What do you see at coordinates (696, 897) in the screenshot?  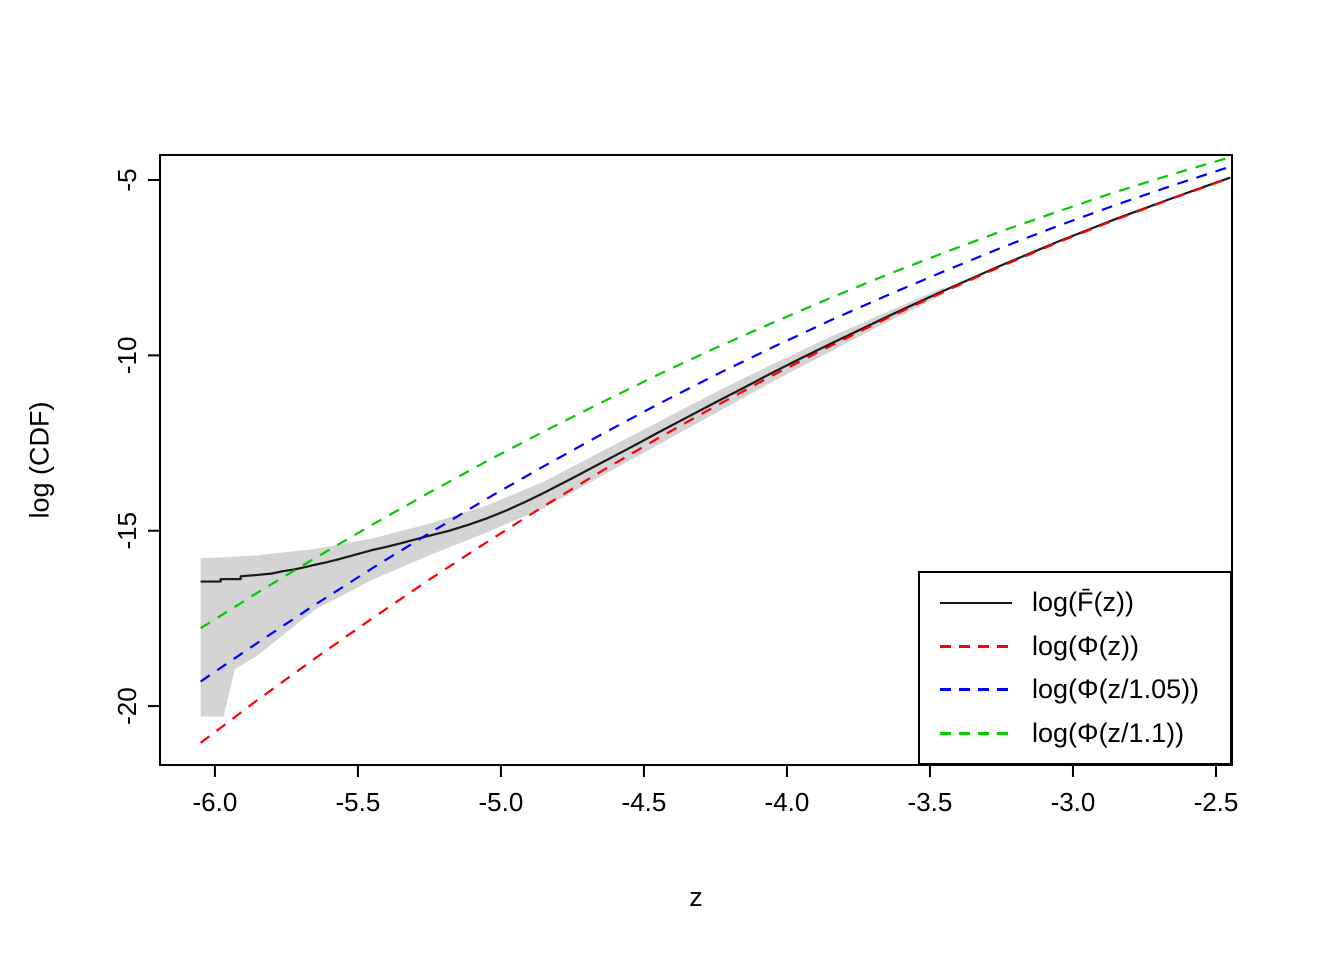 I see `x-axis-title: z` at bounding box center [696, 897].